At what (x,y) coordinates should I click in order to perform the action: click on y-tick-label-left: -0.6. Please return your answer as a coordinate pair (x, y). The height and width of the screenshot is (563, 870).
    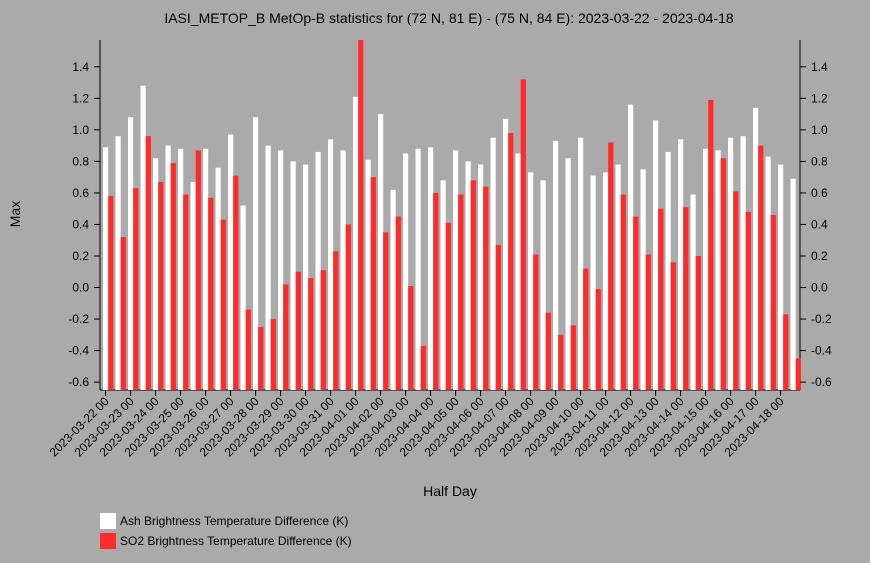
    Looking at the image, I should click on (78, 382).